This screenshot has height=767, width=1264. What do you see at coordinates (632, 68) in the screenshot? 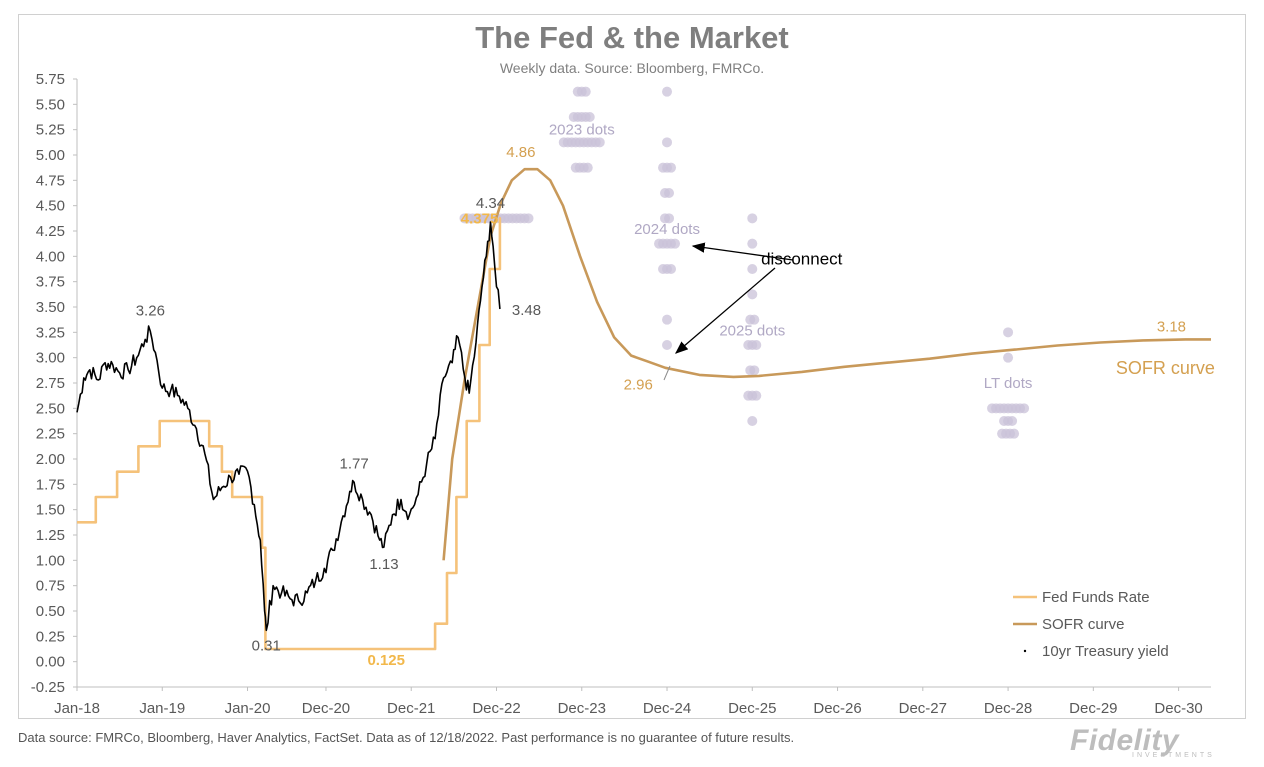
I see `chart-subtitle: Weekly data. Source: Bloomberg, FMRCo.` at bounding box center [632, 68].